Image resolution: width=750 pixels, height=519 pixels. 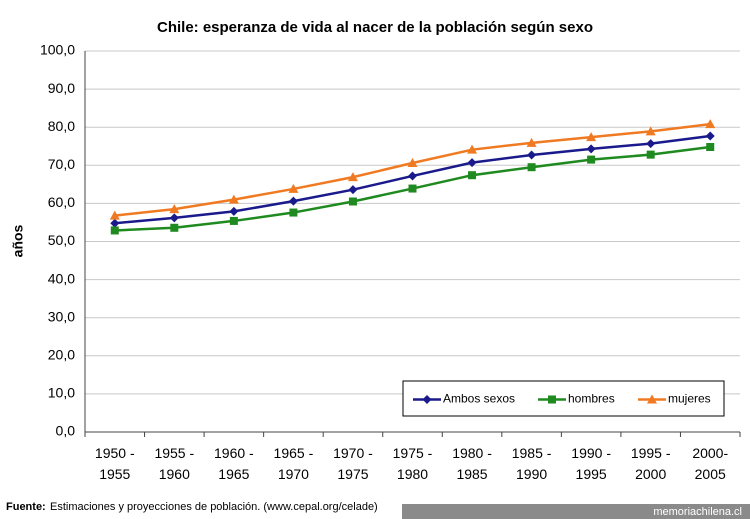 I want to click on x-tick-label: 1955 - 1960, so click(x=174, y=463).